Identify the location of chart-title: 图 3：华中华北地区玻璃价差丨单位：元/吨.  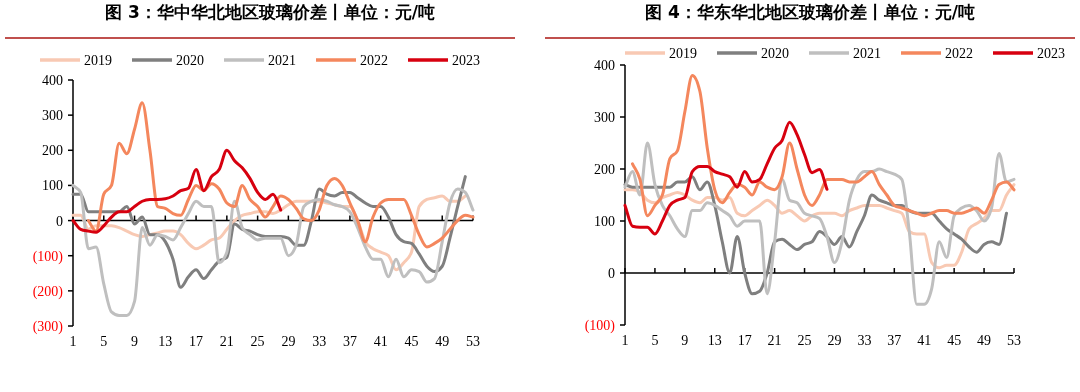
(270, 12).